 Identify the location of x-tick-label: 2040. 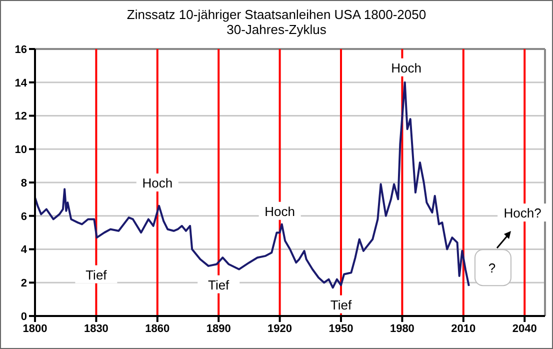
(524, 328).